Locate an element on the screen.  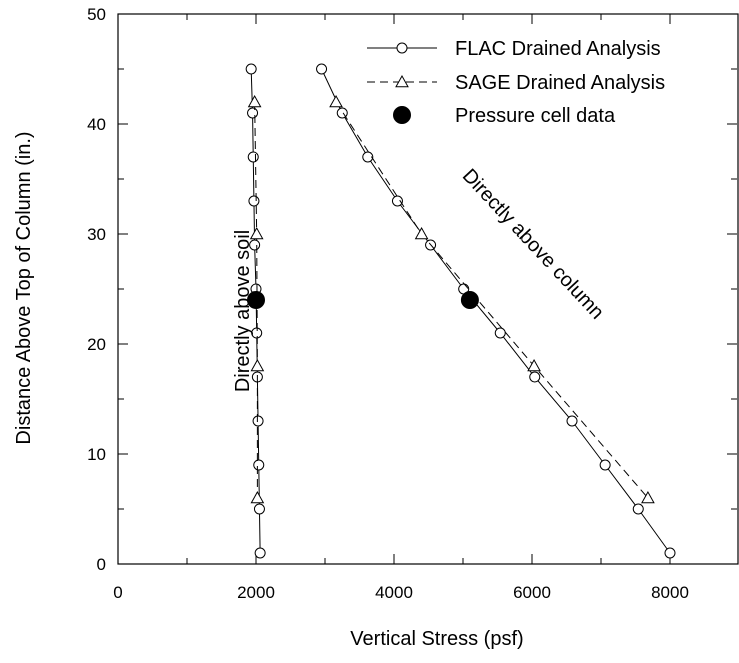
series-line is located at coordinates (255, 311).